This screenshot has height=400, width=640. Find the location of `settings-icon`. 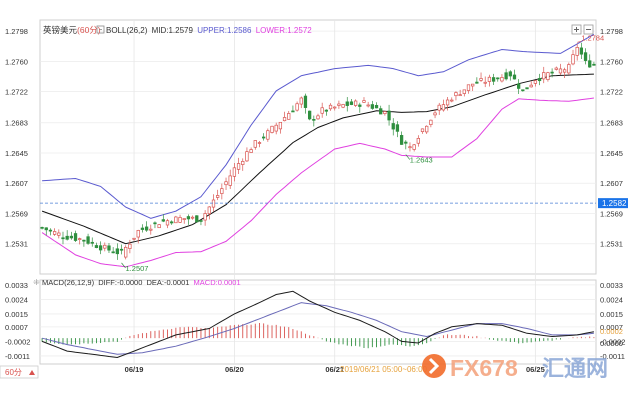

settings-icon is located at coordinates (100, 29).